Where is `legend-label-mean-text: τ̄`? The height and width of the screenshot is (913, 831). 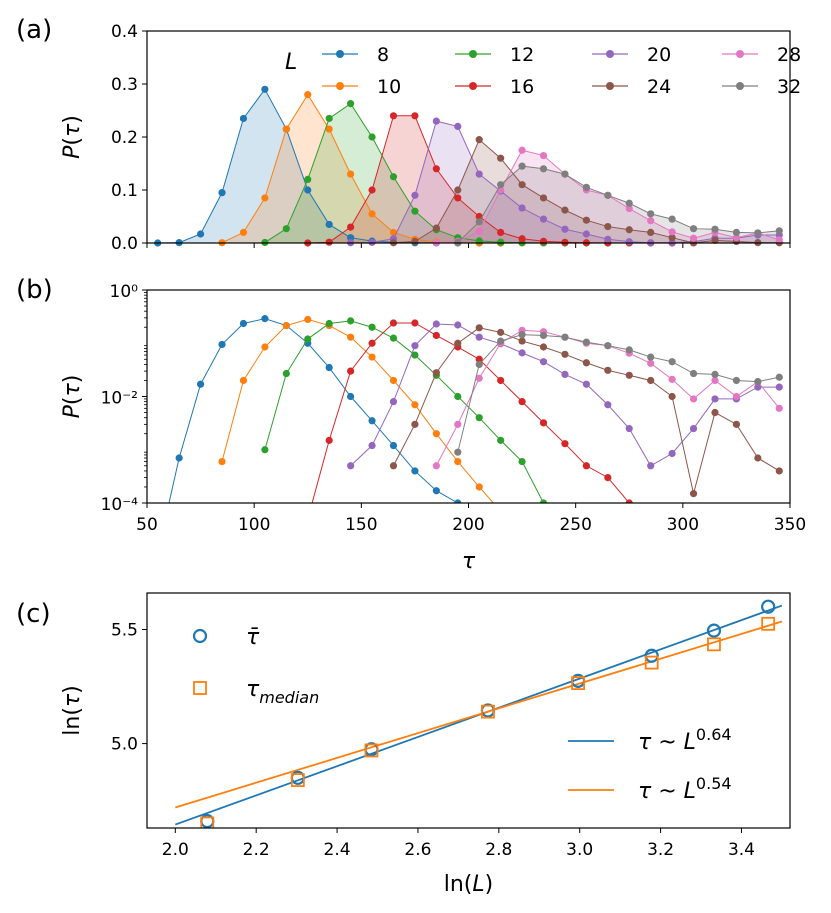
legend-label-mean-text: τ̄ is located at coordinates (253, 637).